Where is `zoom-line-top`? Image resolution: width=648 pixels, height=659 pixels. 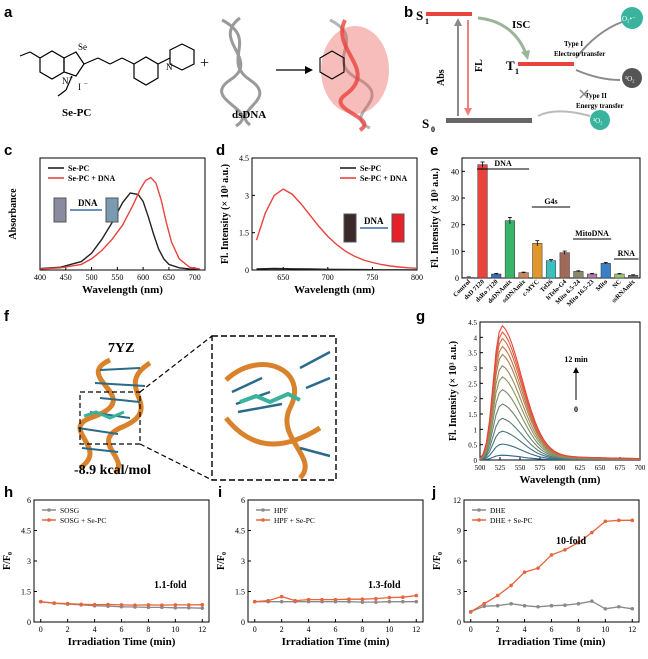 zoom-line-top is located at coordinates (176, 364).